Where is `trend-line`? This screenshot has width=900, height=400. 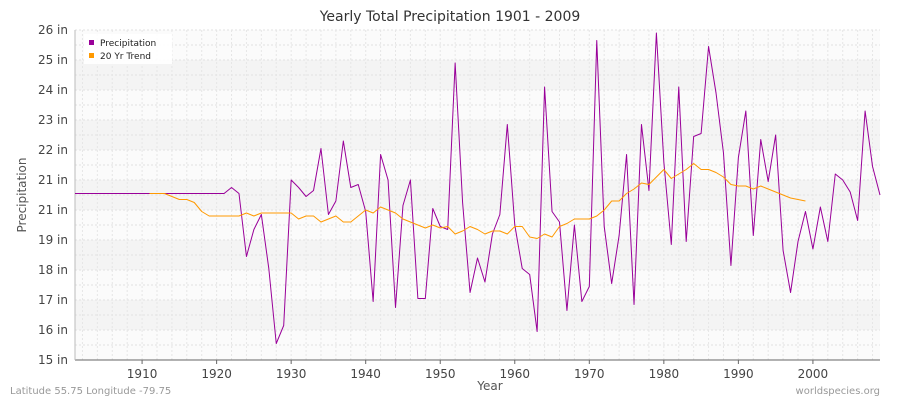 trend-line is located at coordinates (477, 201).